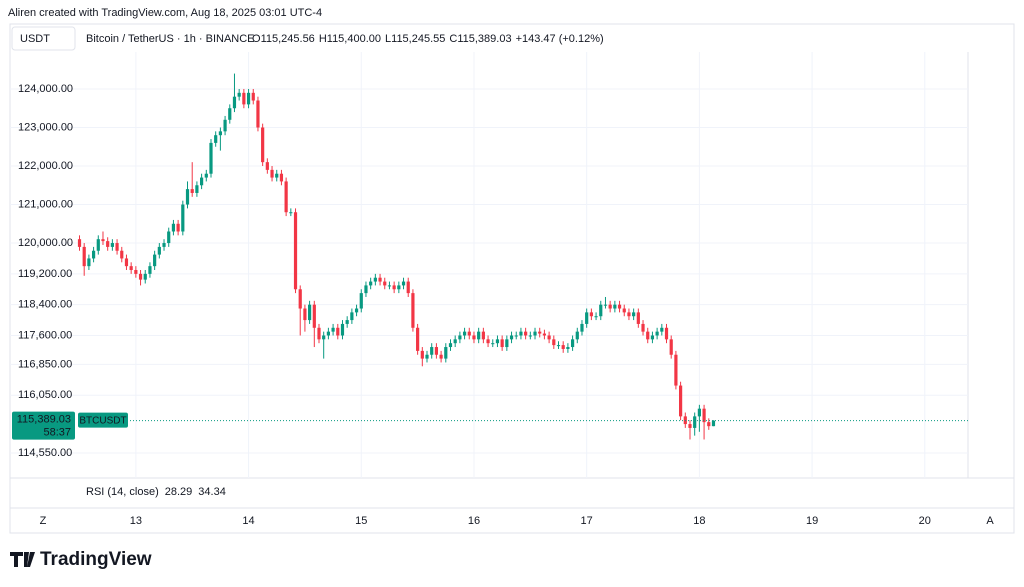 This screenshot has height=587, width=1024. Describe the element at coordinates (45, 127) in the screenshot. I see `y-tick-label: 123,000.00` at that location.